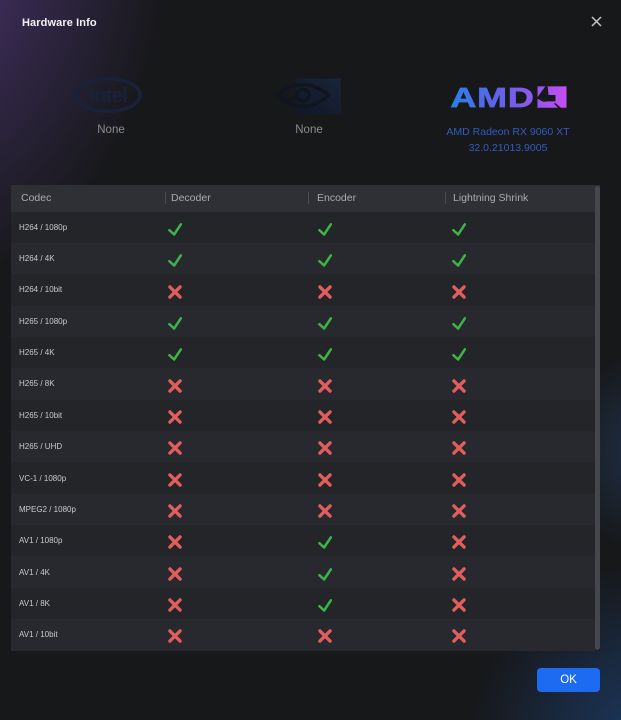  What do you see at coordinates (493, 97) in the screenshot?
I see `svg-text: AMD` at bounding box center [493, 97].